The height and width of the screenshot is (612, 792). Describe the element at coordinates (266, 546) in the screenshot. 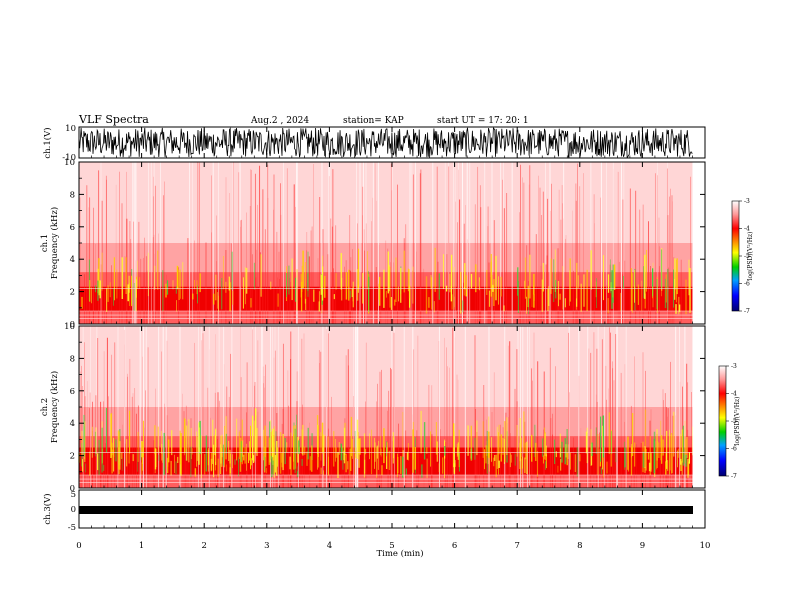

I see `x-tick-label: 3` at that location.